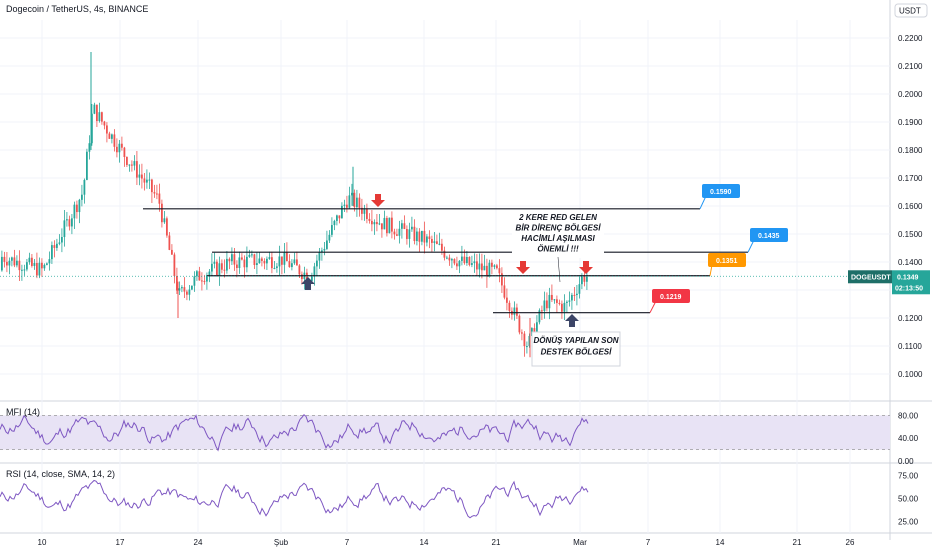  What do you see at coordinates (557, 217) in the screenshot?
I see `annotation-line: 2 KERE RED GELEN` at bounding box center [557, 217].